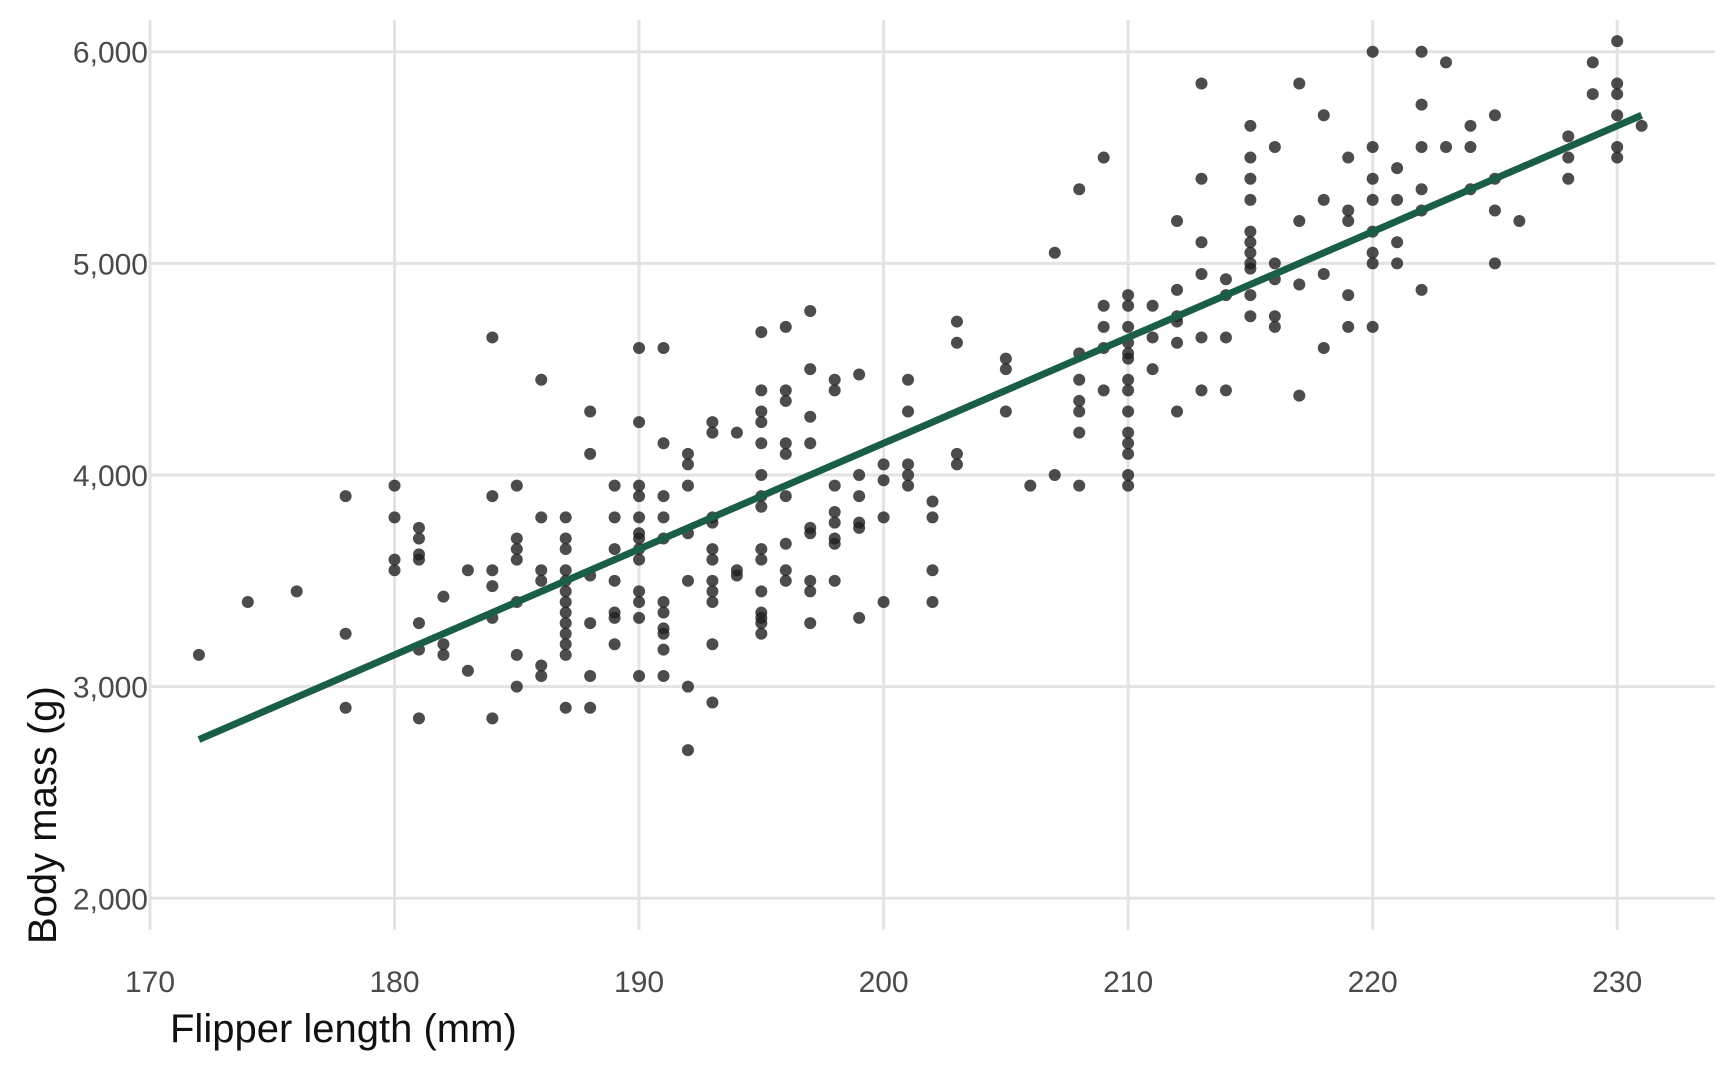 The width and height of the screenshot is (1728, 1067). What do you see at coordinates (1617, 982) in the screenshot?
I see `x-tick-label: 230` at bounding box center [1617, 982].